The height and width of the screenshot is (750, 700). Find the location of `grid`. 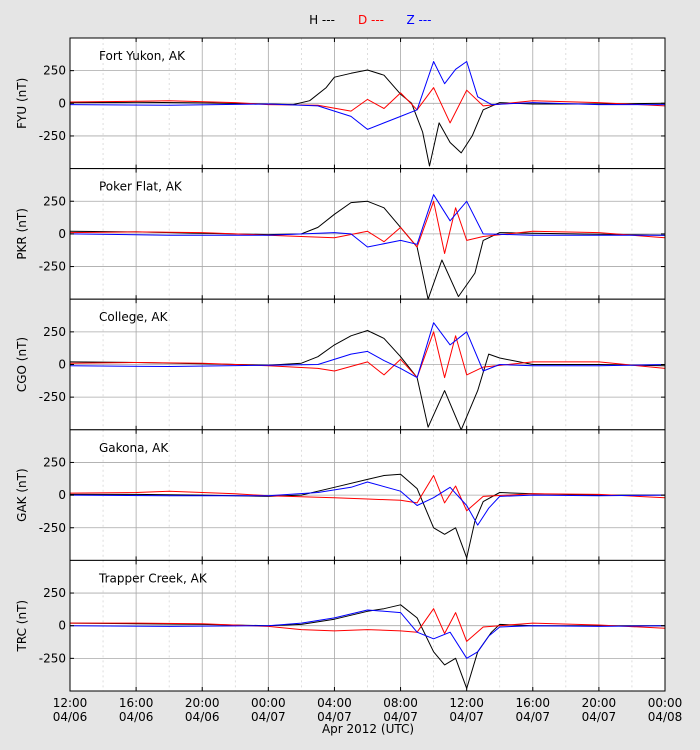

grid is located at coordinates (367, 103).